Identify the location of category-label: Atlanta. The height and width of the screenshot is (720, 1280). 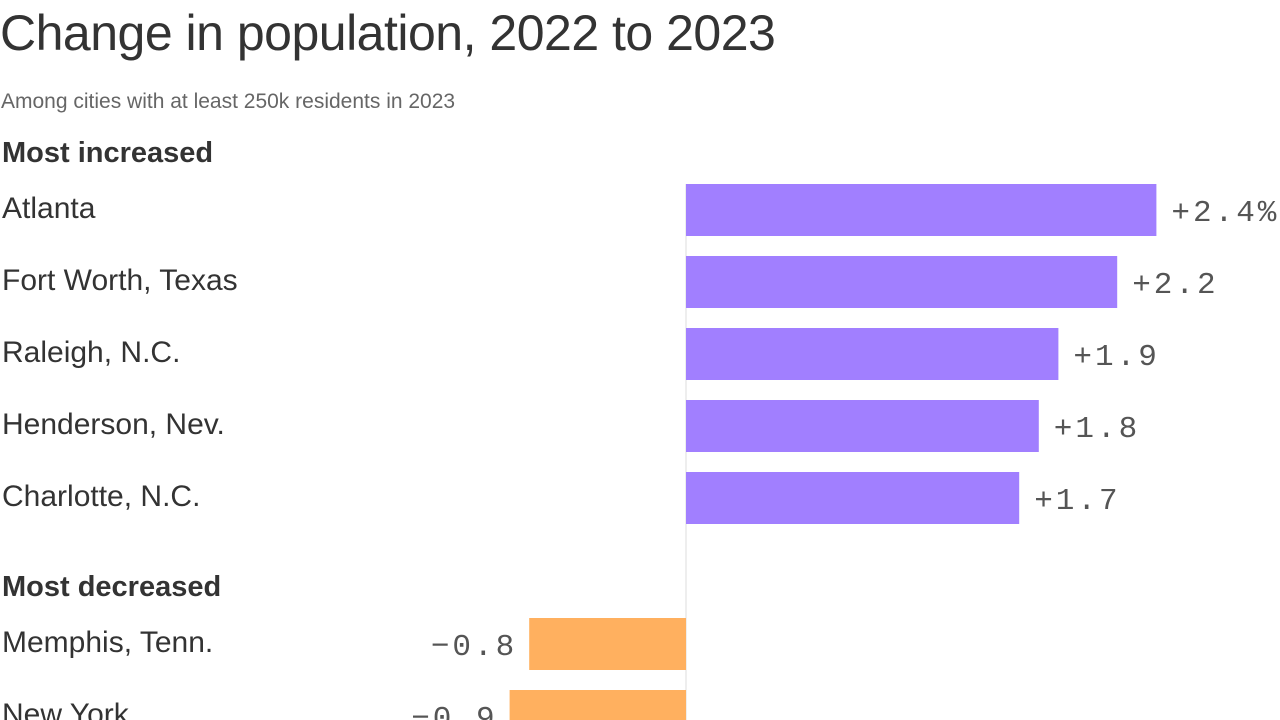
(49, 208).